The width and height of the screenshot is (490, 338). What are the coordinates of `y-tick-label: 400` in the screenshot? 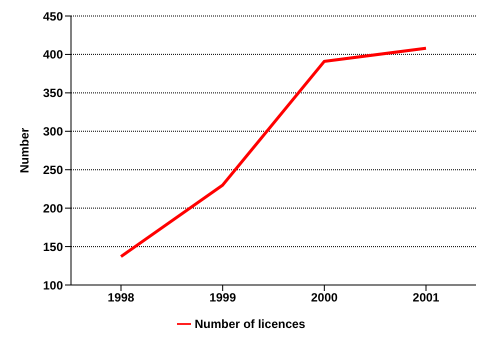 It's located at (53, 55).